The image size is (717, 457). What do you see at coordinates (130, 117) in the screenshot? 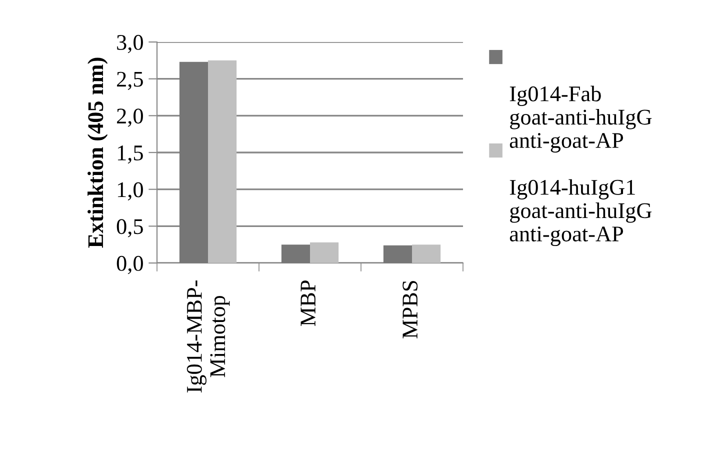
I see `y-tick-label: 2,0` at bounding box center [130, 117].